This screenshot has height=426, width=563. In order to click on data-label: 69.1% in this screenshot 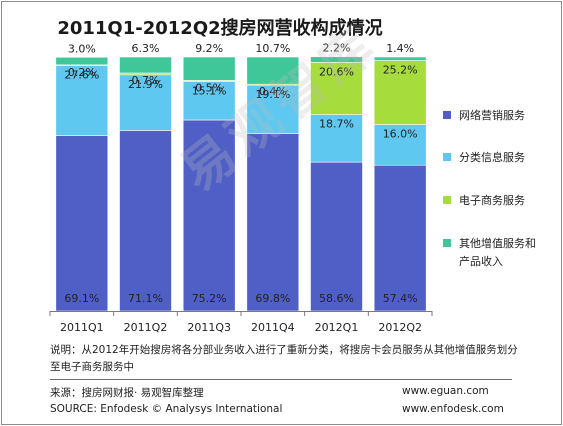, I will do `click(81, 298)`.